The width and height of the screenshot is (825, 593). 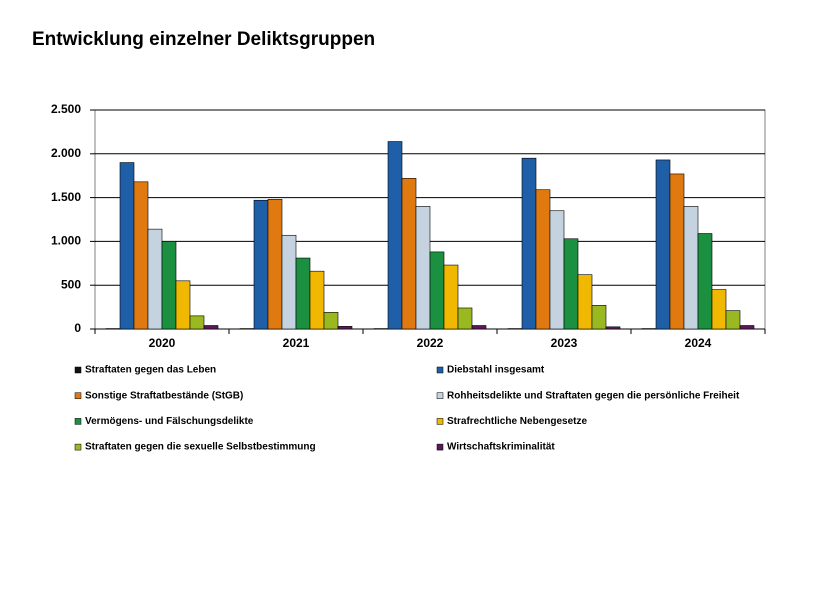 I want to click on y-tick-label: 0, so click(x=77, y=328).